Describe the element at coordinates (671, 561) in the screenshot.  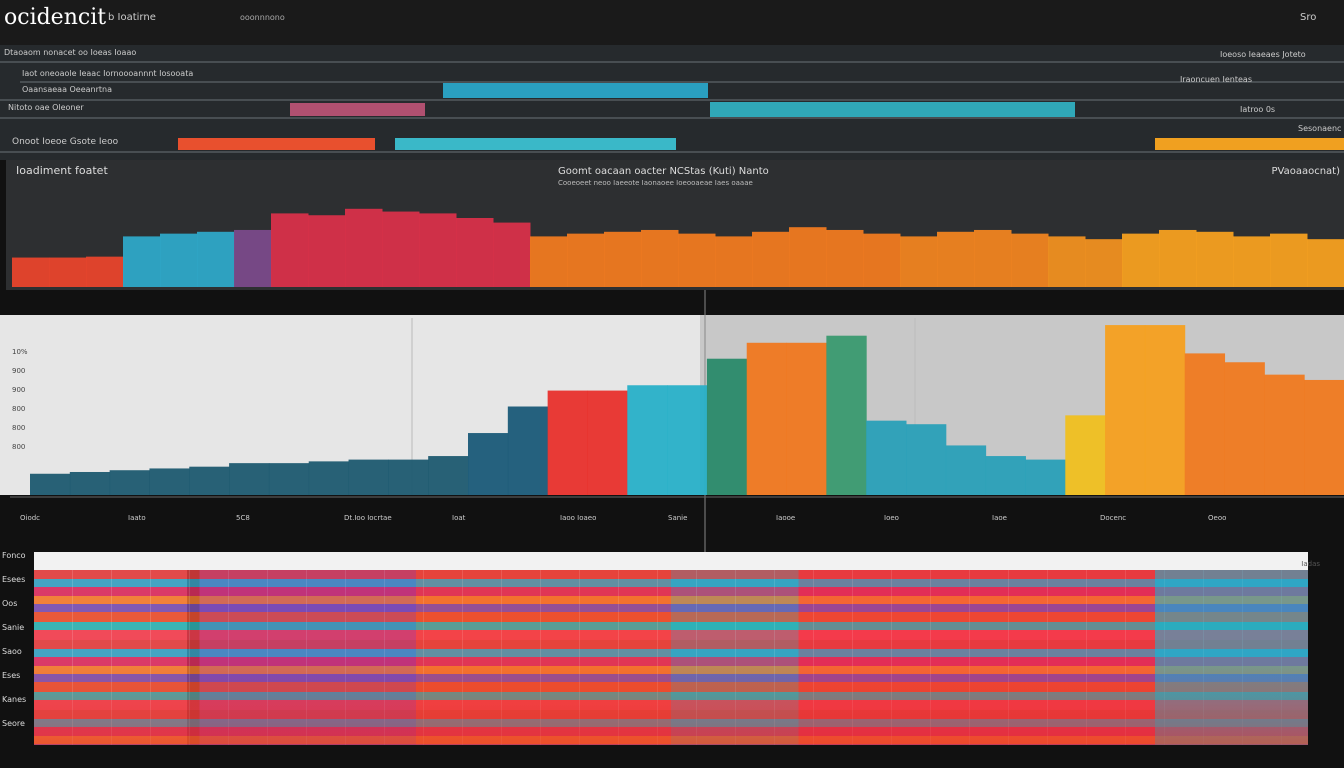
I see `heatmap-header` at that location.